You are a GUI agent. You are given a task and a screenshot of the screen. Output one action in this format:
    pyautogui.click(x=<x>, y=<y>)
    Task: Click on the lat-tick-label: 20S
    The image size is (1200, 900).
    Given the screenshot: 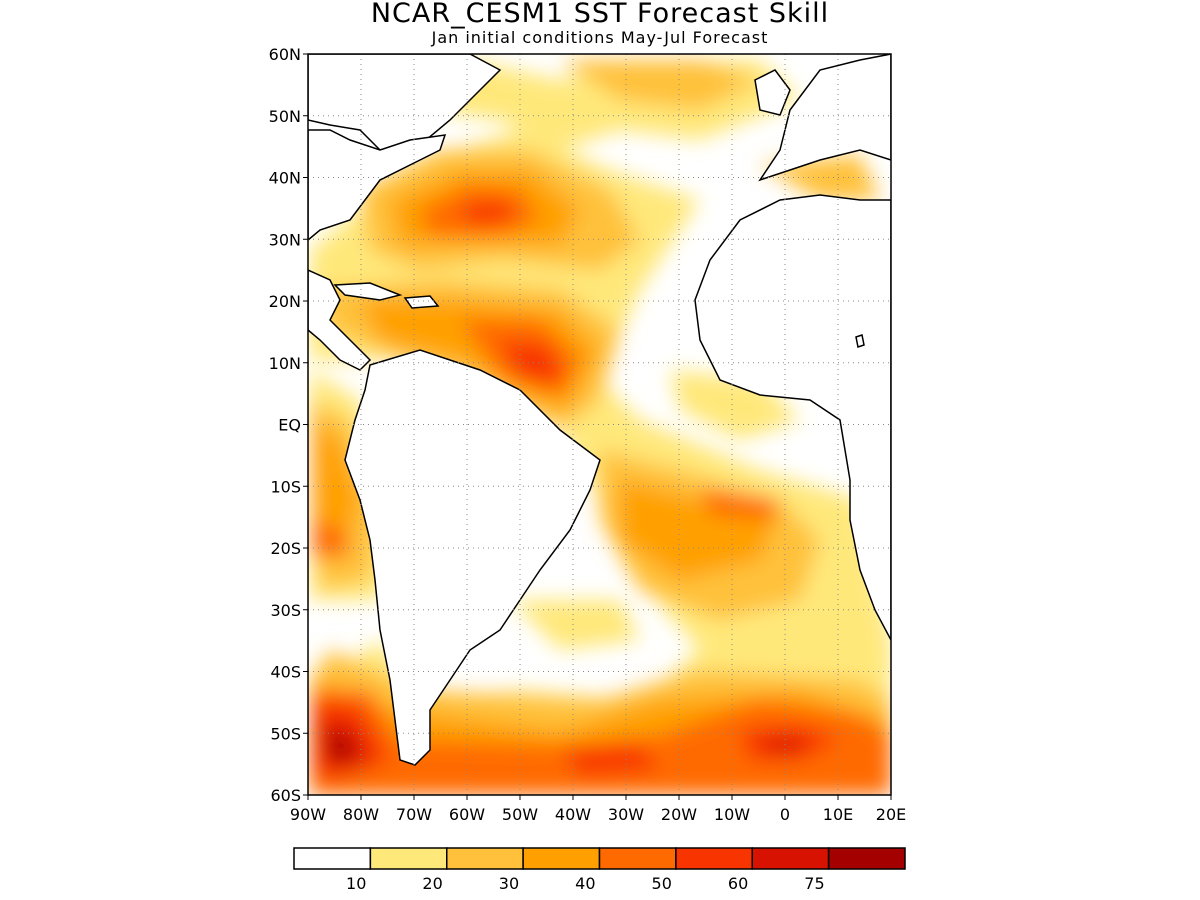 What is the action you would take?
    pyautogui.click(x=285, y=548)
    